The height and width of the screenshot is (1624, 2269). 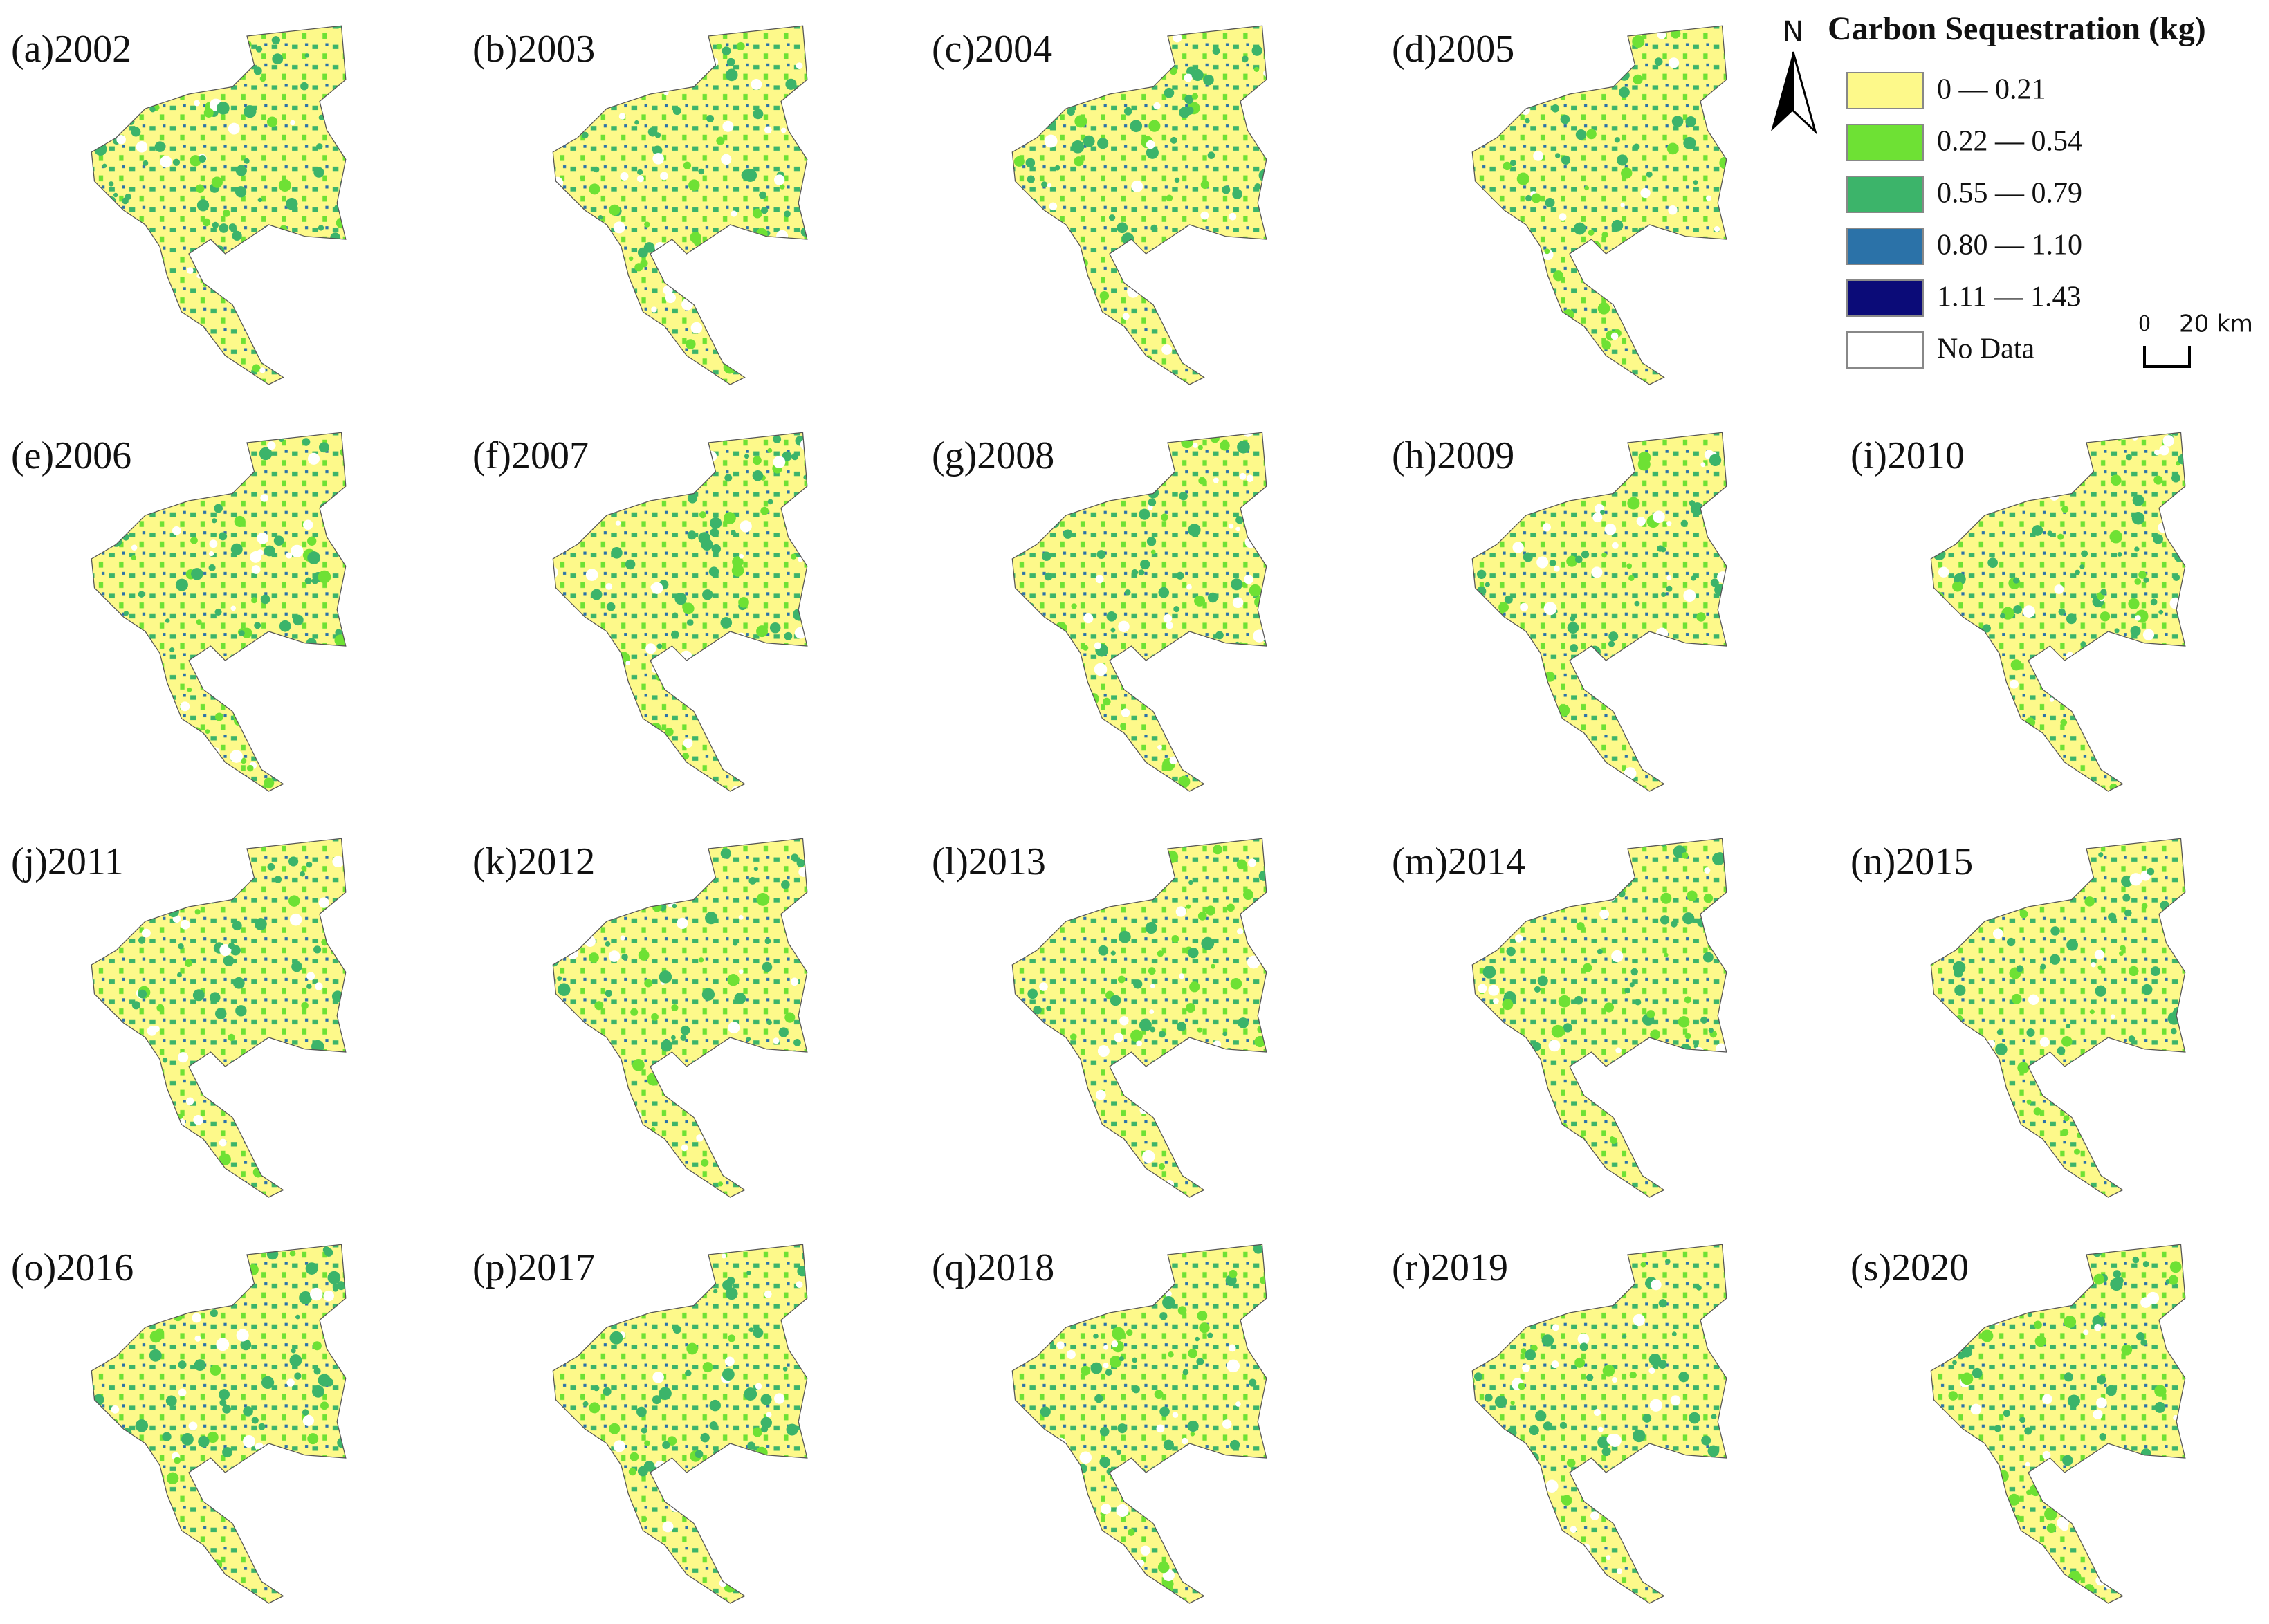 I want to click on region-fill, so click(x=680, y=205).